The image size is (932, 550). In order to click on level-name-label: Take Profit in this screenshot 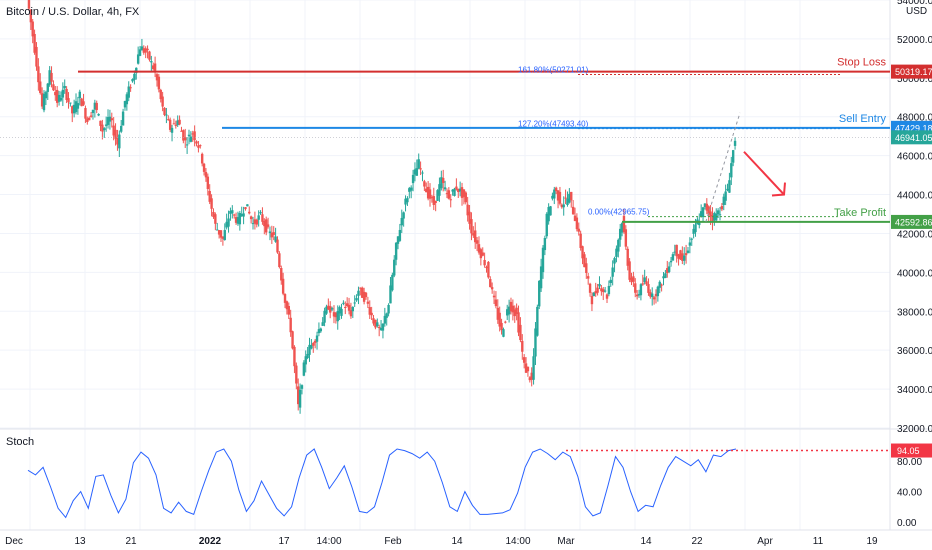, I will do `click(860, 213)`.